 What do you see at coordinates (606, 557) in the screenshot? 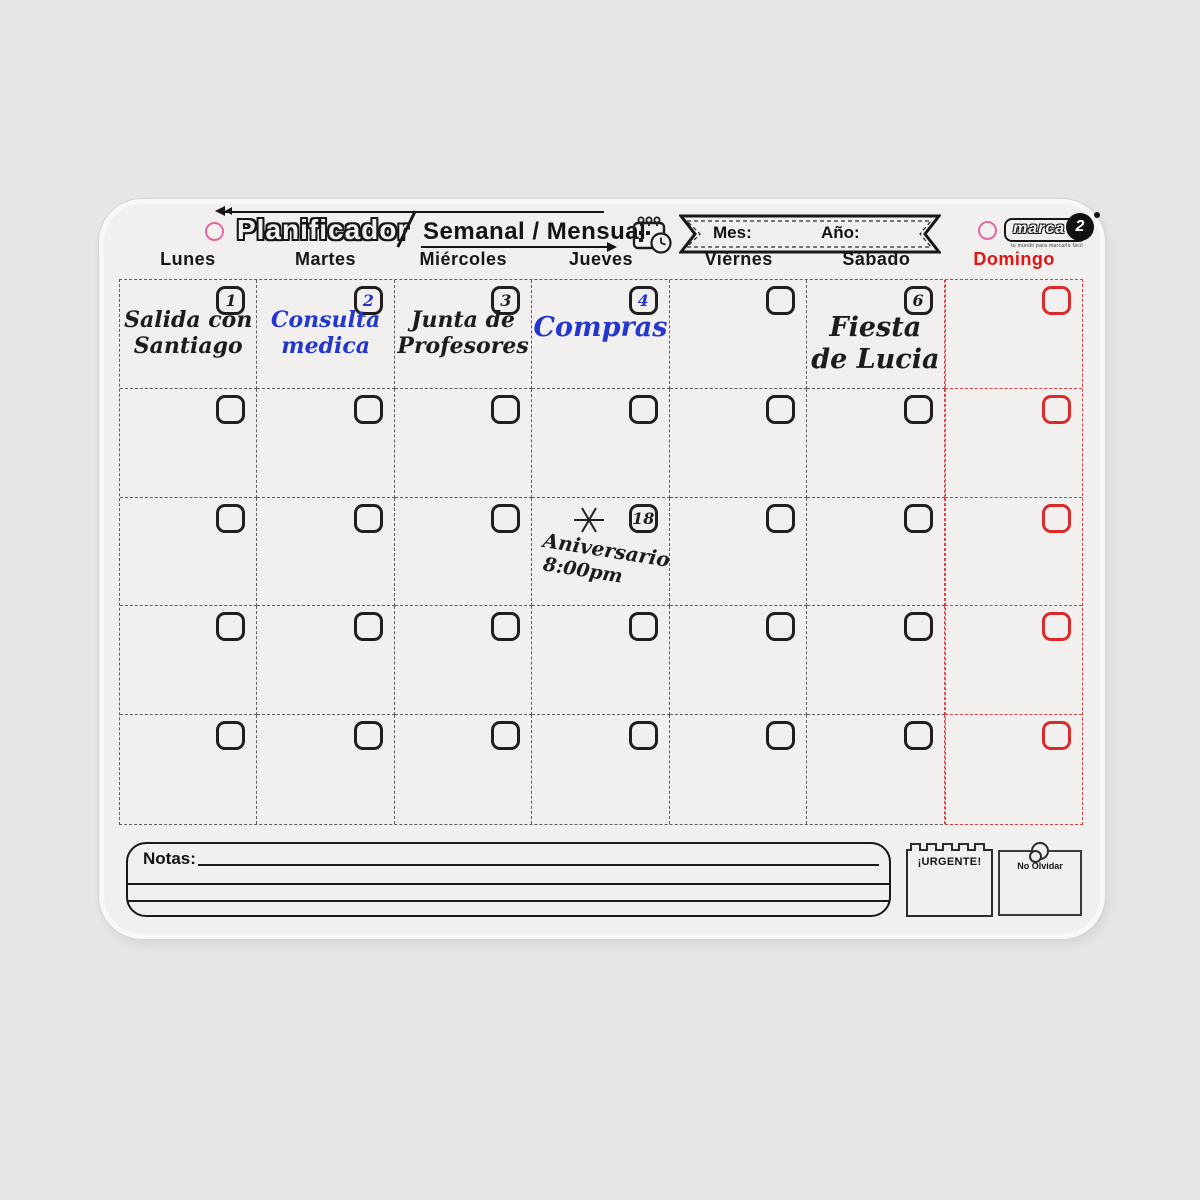
I see `event-text: Aniversario 8:00pm` at bounding box center [606, 557].